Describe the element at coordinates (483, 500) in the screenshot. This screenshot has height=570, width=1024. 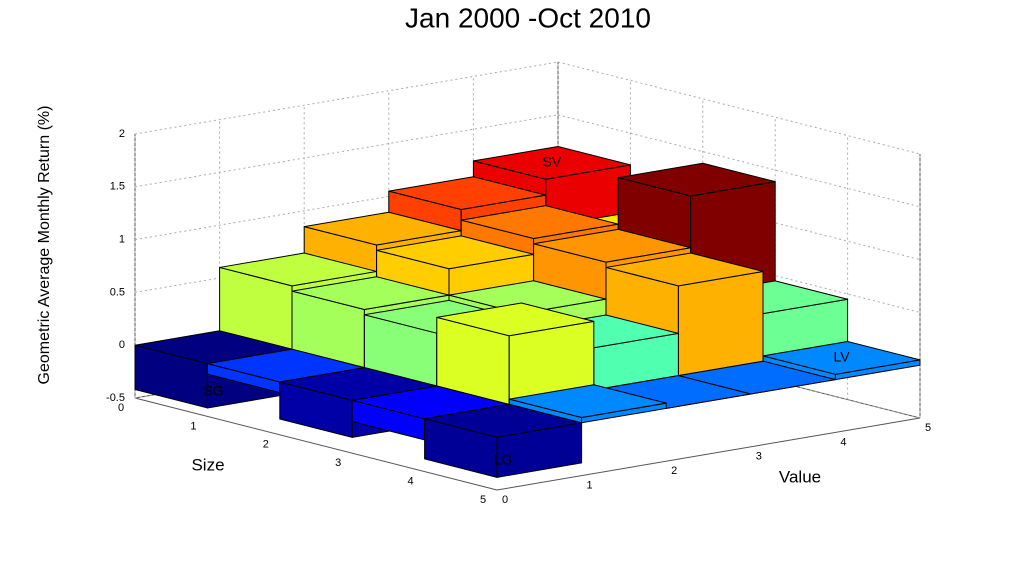
I see `x-tick-label: 5` at that location.